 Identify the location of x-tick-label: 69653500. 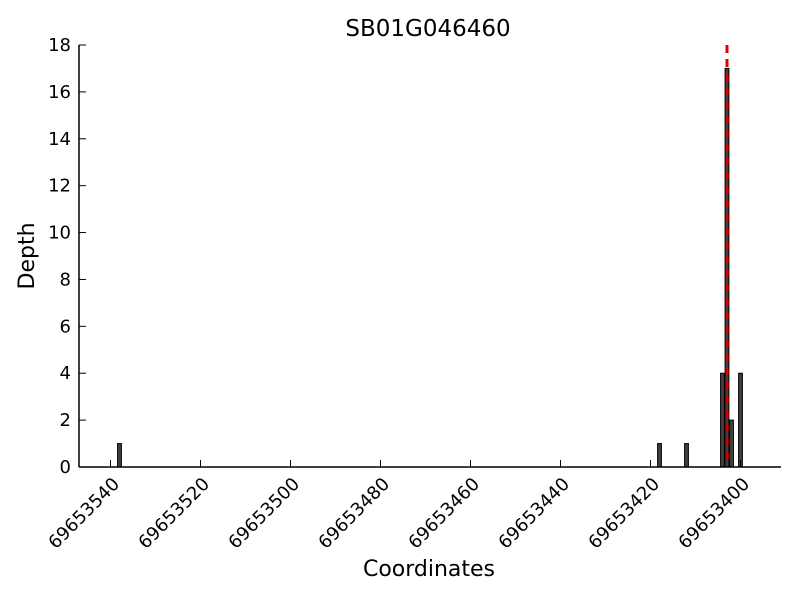
(264, 514).